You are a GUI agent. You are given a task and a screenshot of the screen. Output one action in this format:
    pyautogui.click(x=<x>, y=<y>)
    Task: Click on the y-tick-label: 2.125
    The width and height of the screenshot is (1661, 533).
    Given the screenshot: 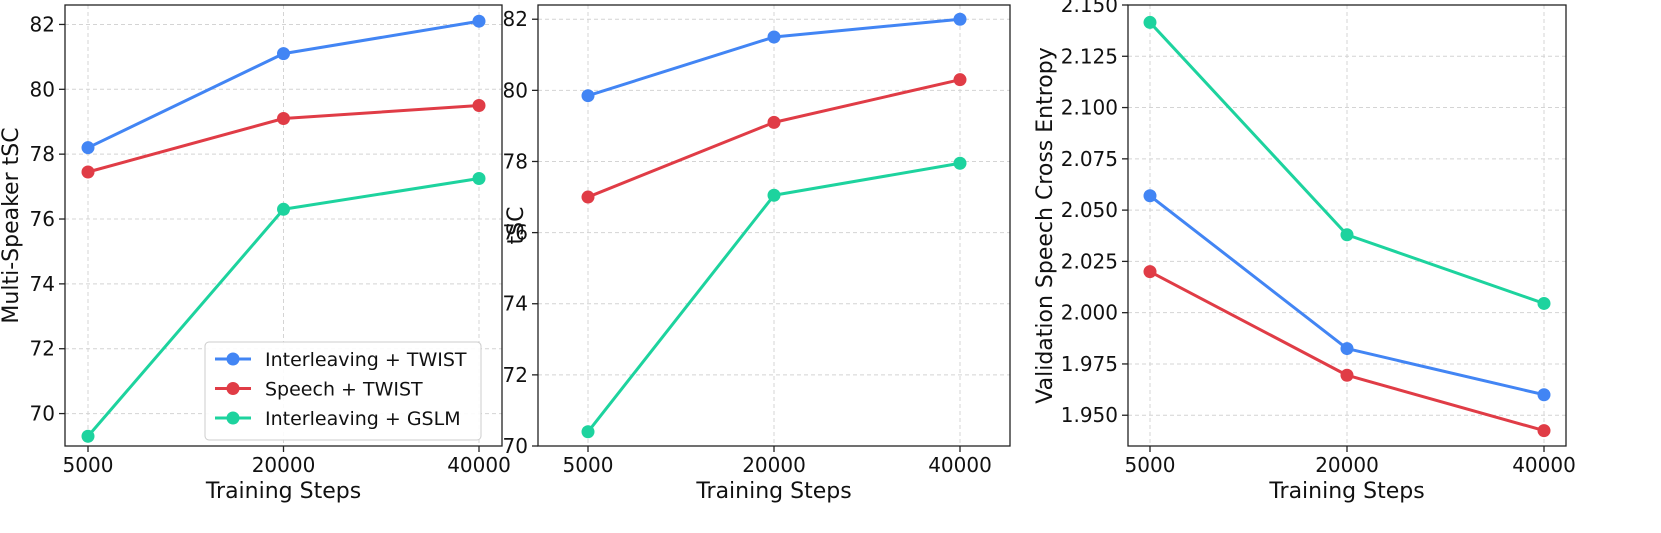 What is the action you would take?
    pyautogui.click(x=1089, y=56)
    